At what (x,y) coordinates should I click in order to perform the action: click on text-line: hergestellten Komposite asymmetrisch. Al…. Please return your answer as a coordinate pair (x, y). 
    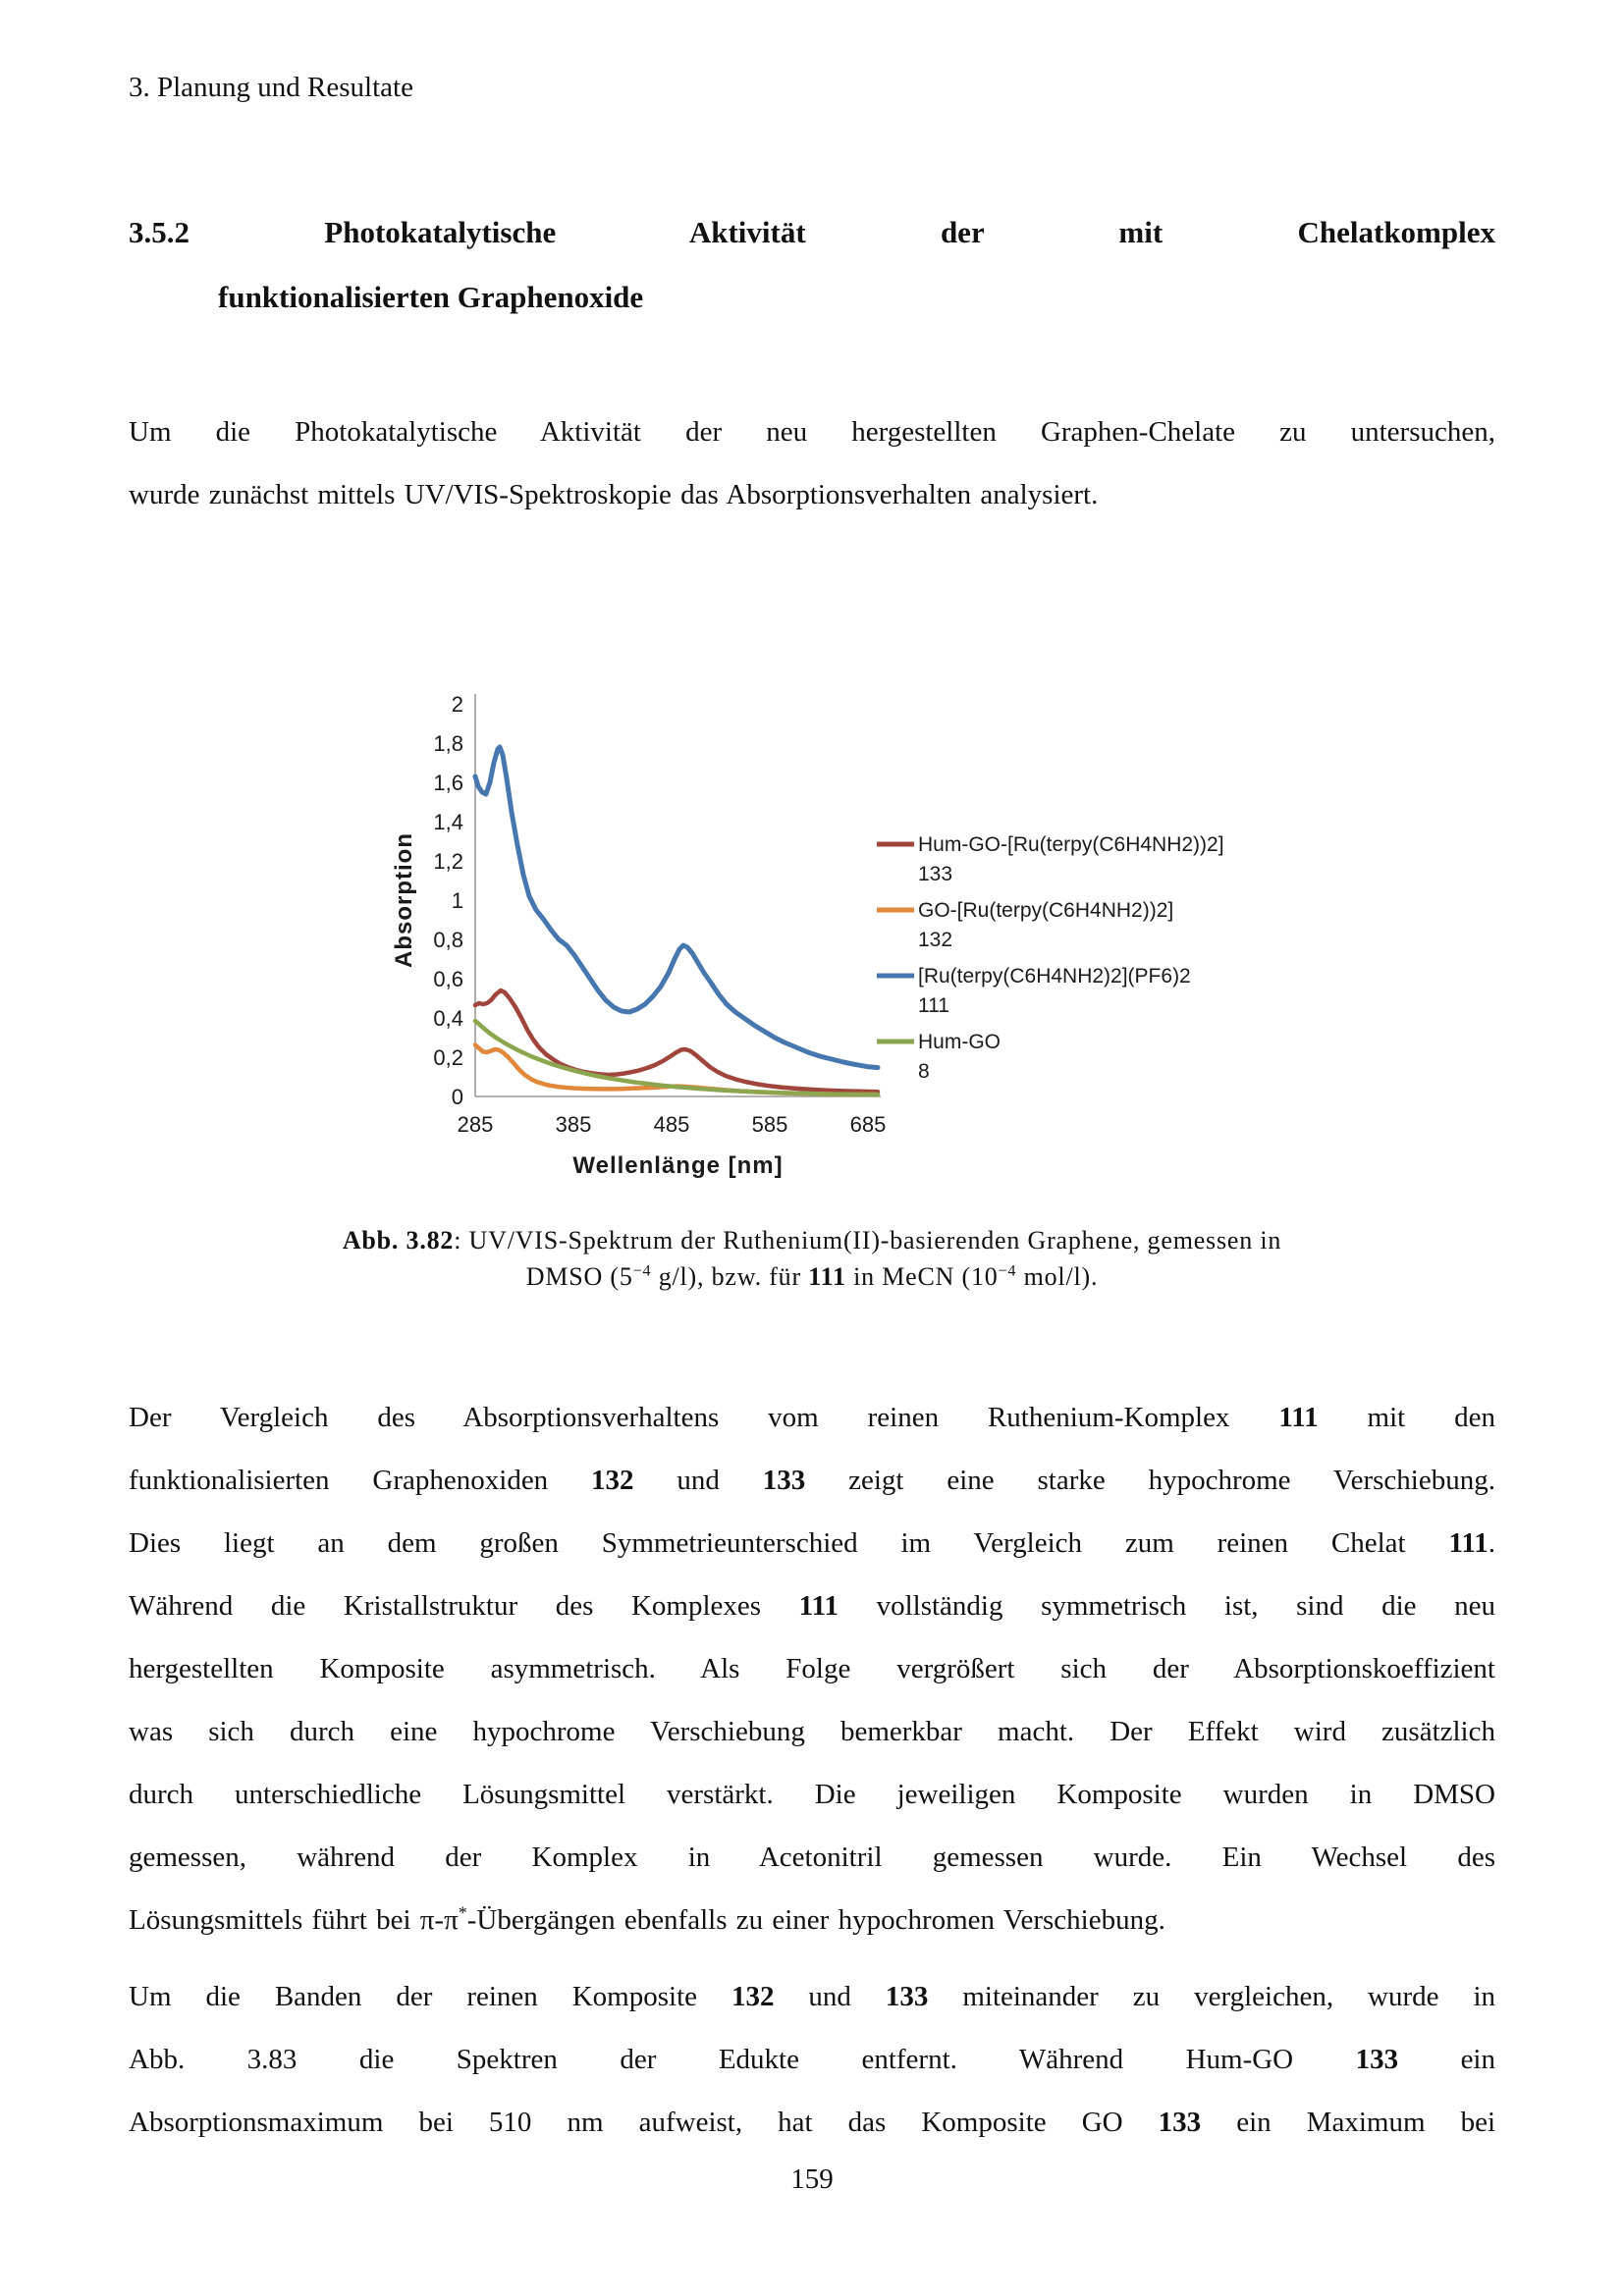
    Looking at the image, I should click on (812, 1668).